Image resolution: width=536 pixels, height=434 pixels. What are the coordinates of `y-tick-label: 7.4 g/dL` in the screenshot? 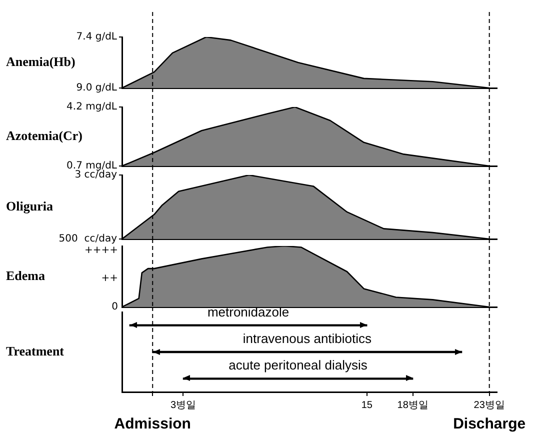 It's located at (97, 37).